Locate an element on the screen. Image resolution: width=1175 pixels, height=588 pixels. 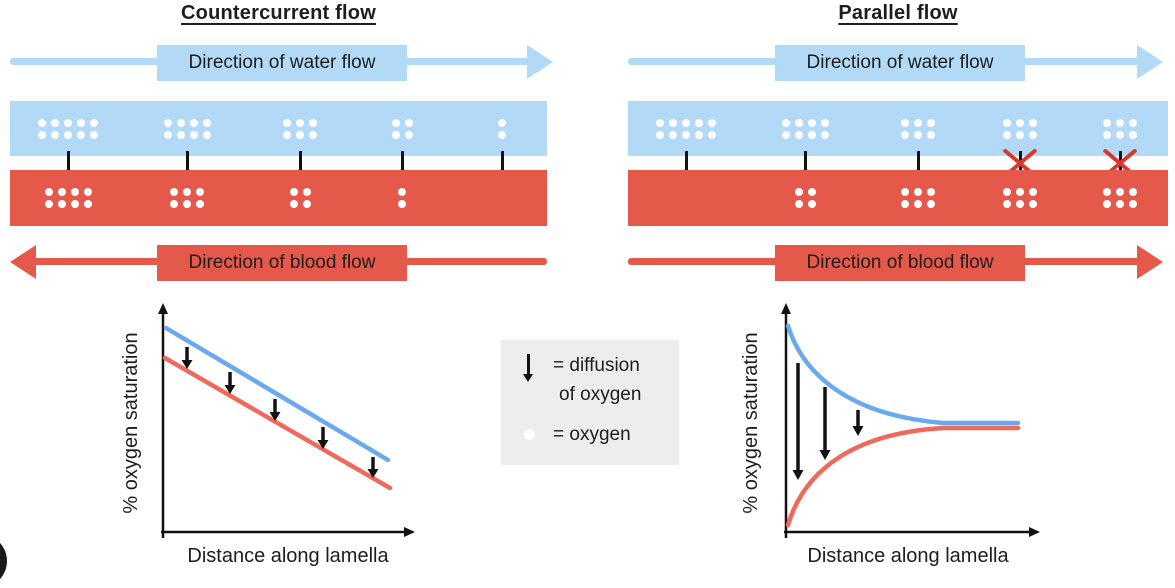
water-saturation-curve is located at coordinates (903, 374).